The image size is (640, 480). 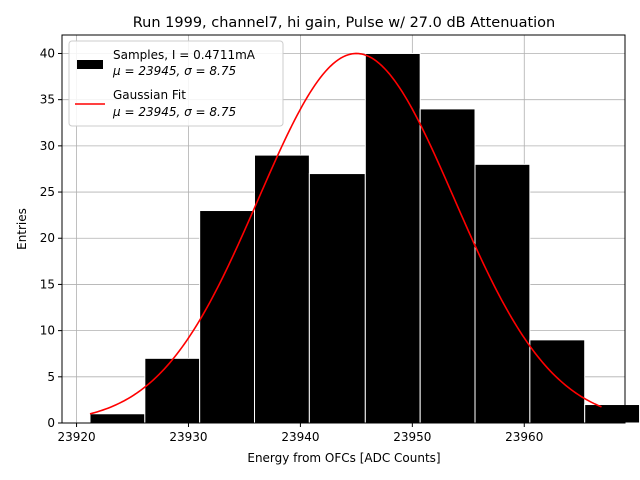 What do you see at coordinates (51, 423) in the screenshot?
I see `y-tick-label: 0` at bounding box center [51, 423].